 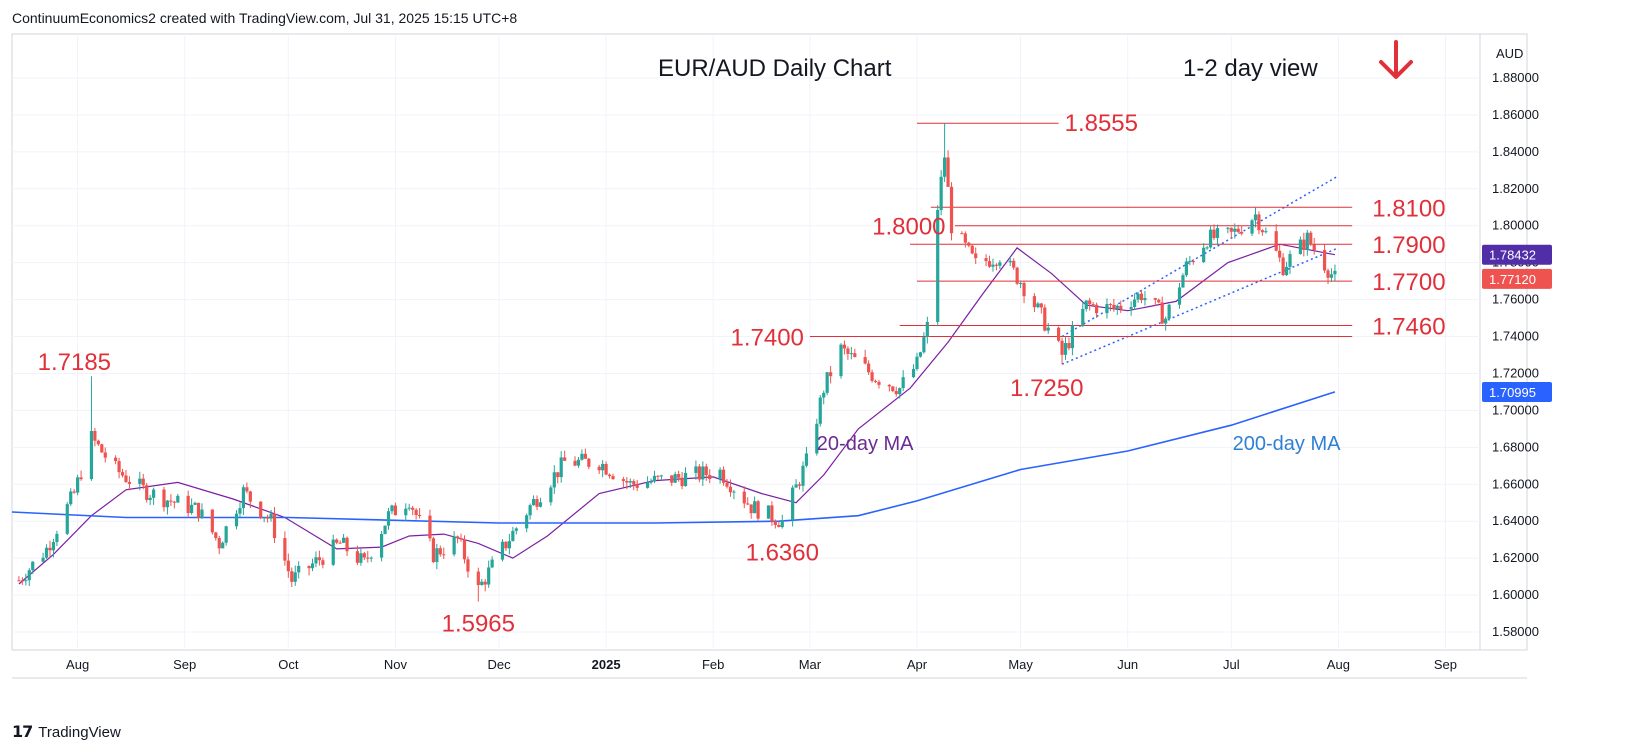 I want to click on price-badge: 1.77120, so click(x=1512, y=279).